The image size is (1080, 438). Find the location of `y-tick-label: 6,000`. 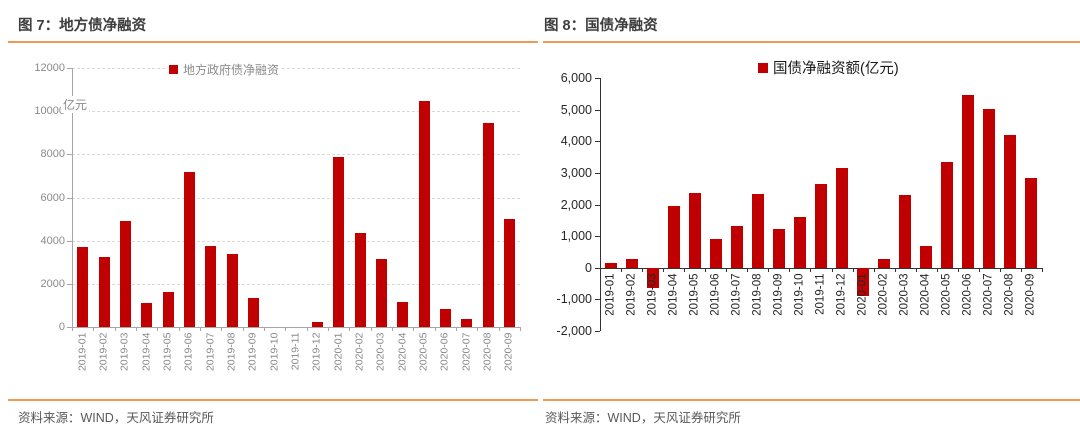

y-tick-label: 6,000 is located at coordinates (576, 78).